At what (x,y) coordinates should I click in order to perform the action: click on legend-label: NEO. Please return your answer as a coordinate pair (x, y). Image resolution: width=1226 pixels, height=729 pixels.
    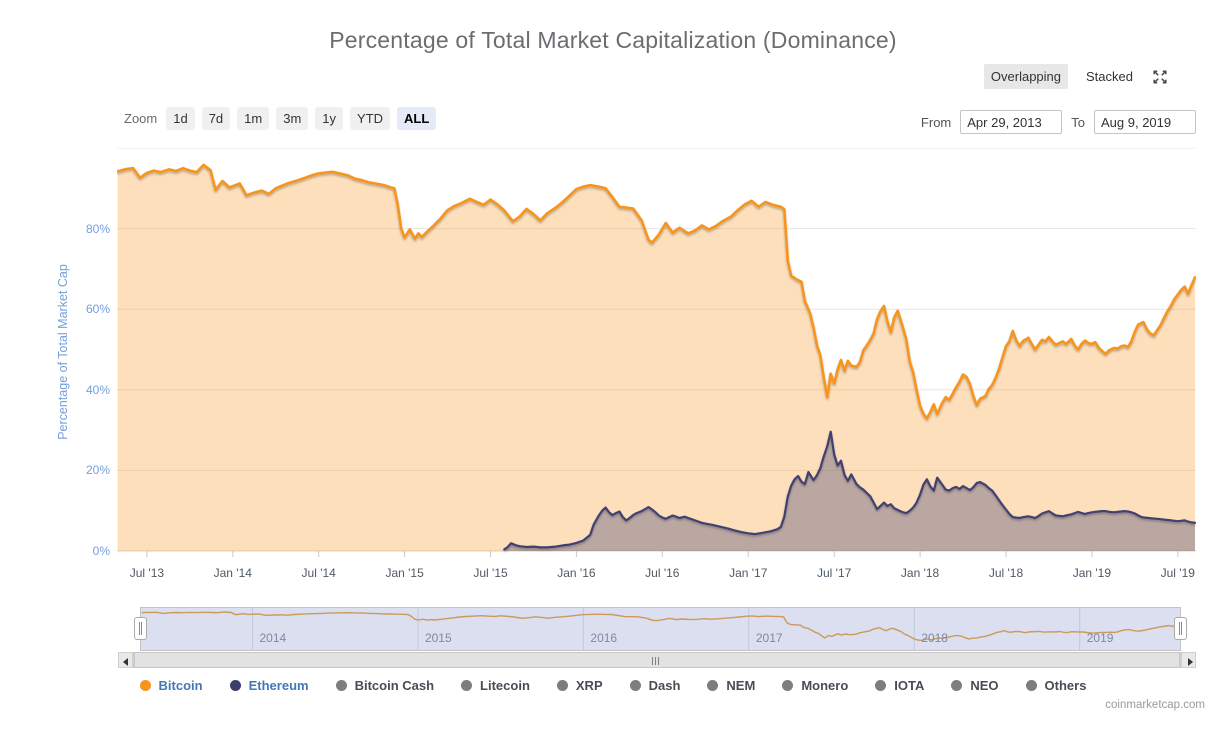
    Looking at the image, I should click on (984, 685).